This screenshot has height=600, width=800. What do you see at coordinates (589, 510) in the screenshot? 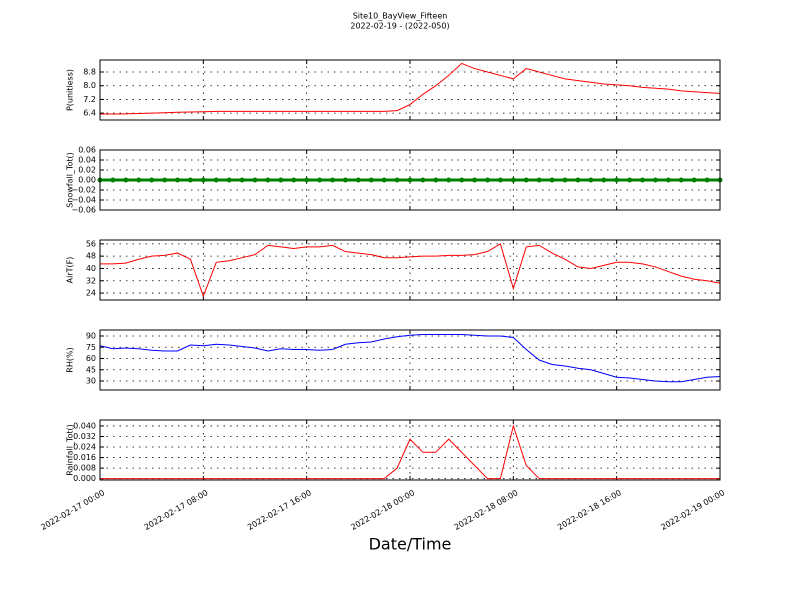
I see `x-tick-label: 2022-02-18 16:00` at bounding box center [589, 510].